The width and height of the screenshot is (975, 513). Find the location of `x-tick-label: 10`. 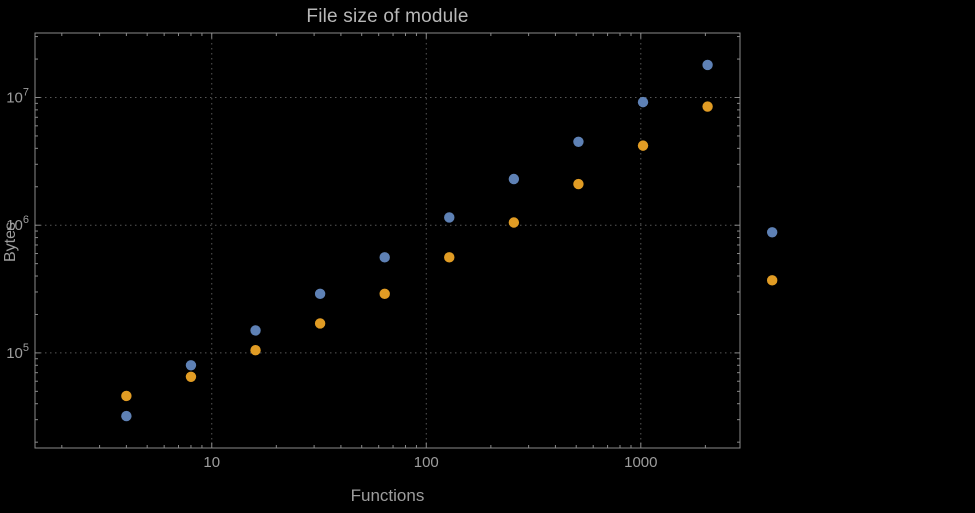

x-tick-label: 10 is located at coordinates (211, 462).